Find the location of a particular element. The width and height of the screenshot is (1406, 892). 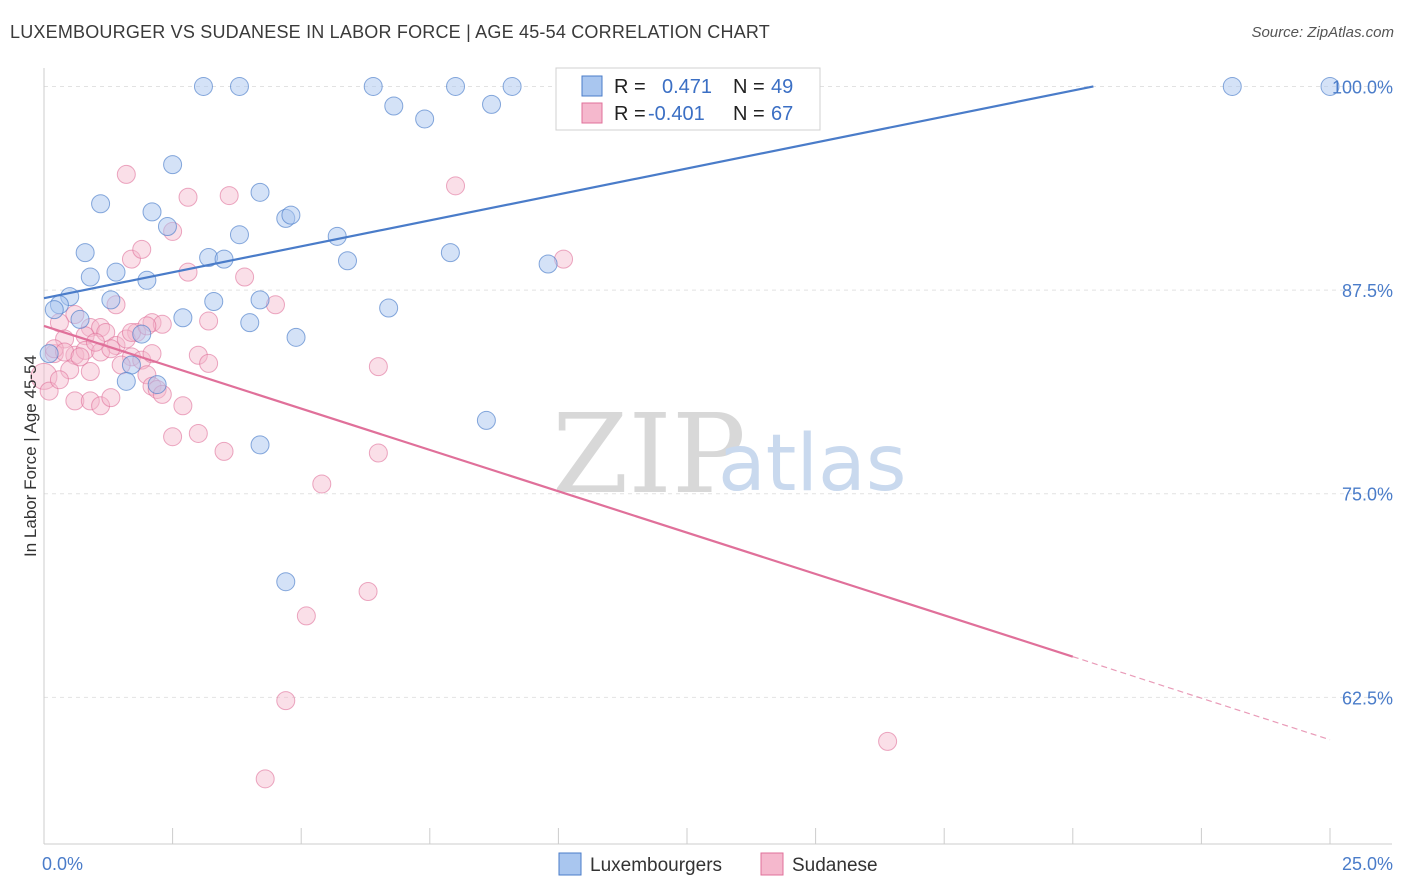

legend-r-value-2: -0.401 is located at coordinates (676, 114).